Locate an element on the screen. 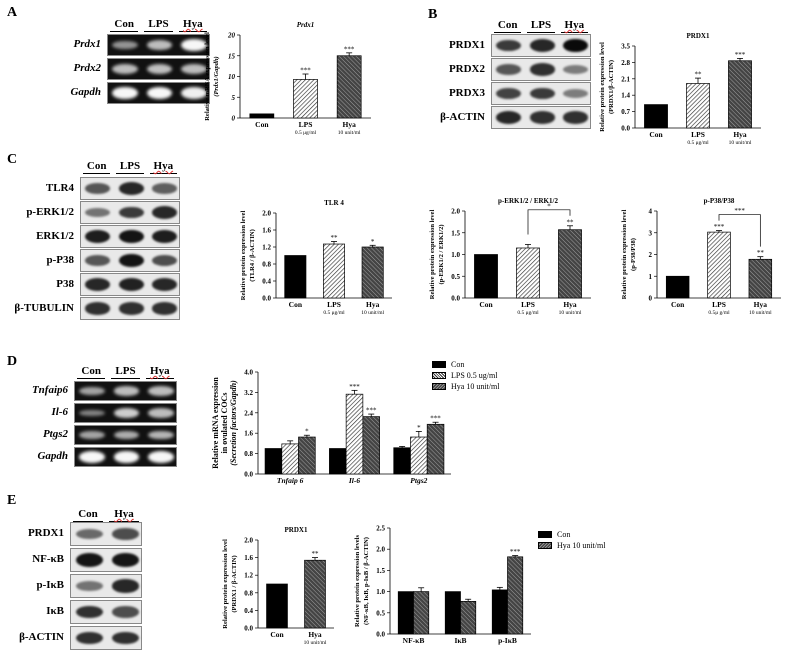  y-tick-label: 2 is located at coordinates (651, 255).